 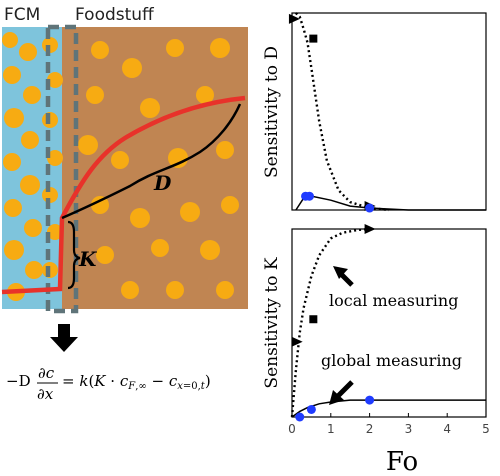 What do you see at coordinates (74, 255) in the screenshot?
I see `k-brace` at bounding box center [74, 255].